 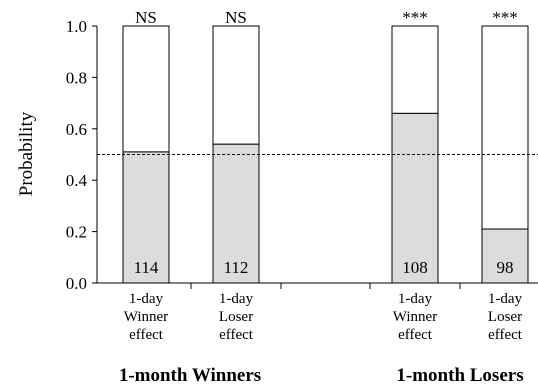 I want to click on group-label: 1-month Winners, so click(x=190, y=375).